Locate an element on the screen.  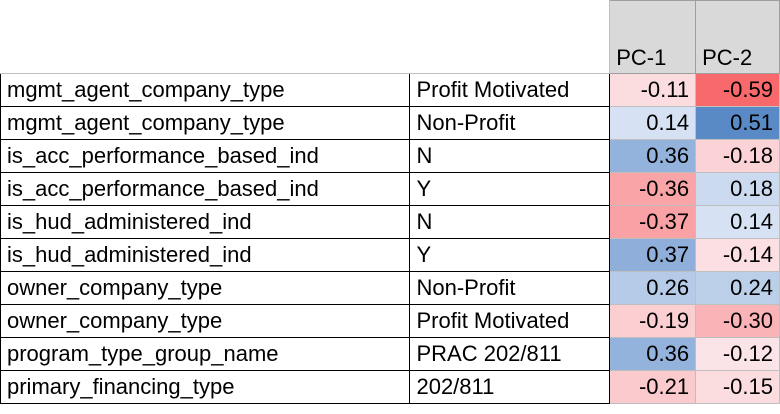
pc2-cell: -0.15 is located at coordinates (737, 387).